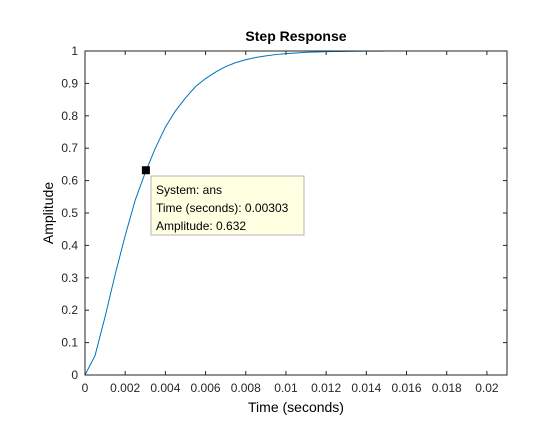 Image resolution: width=560 pixels, height=425 pixels. I want to click on x-tick-label: 0.014, so click(366, 388).